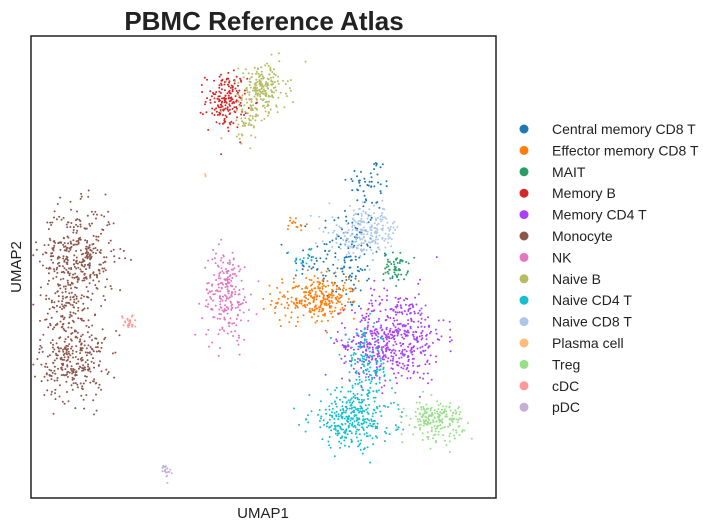 Image resolution: width=728 pixels, height=530 pixels. Describe the element at coordinates (524, 279) in the screenshot. I see `legend-marker` at that location.